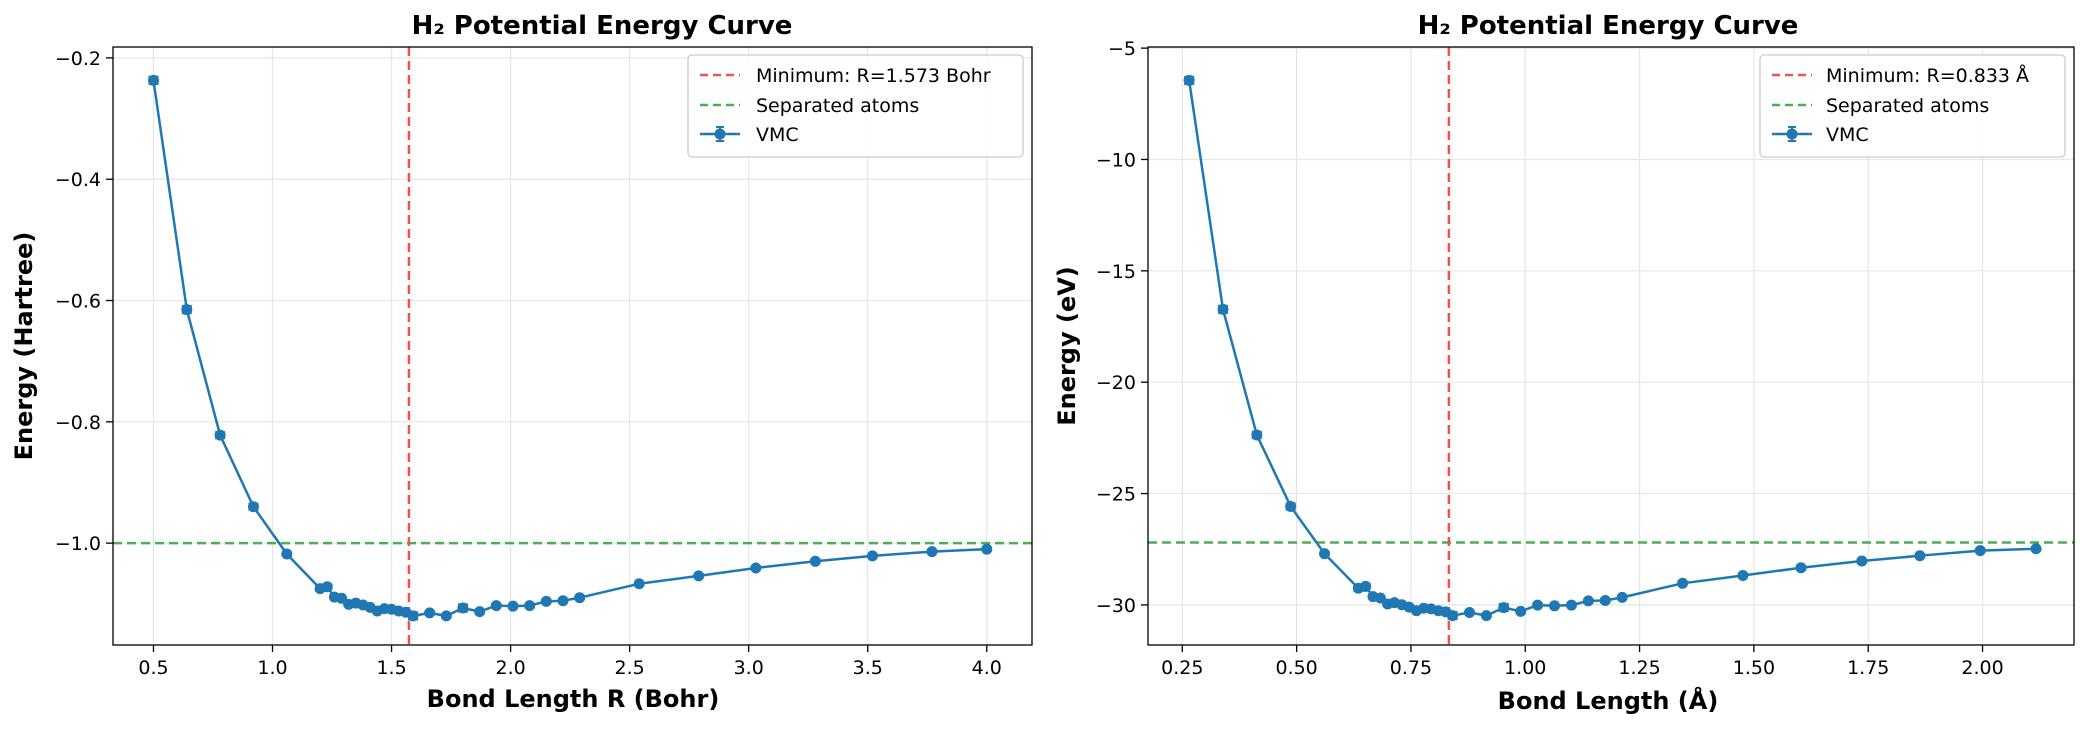 The image size is (2082, 729). Describe the element at coordinates (1525, 668) in the screenshot. I see `right-x-tick-label: 1.00` at that location.